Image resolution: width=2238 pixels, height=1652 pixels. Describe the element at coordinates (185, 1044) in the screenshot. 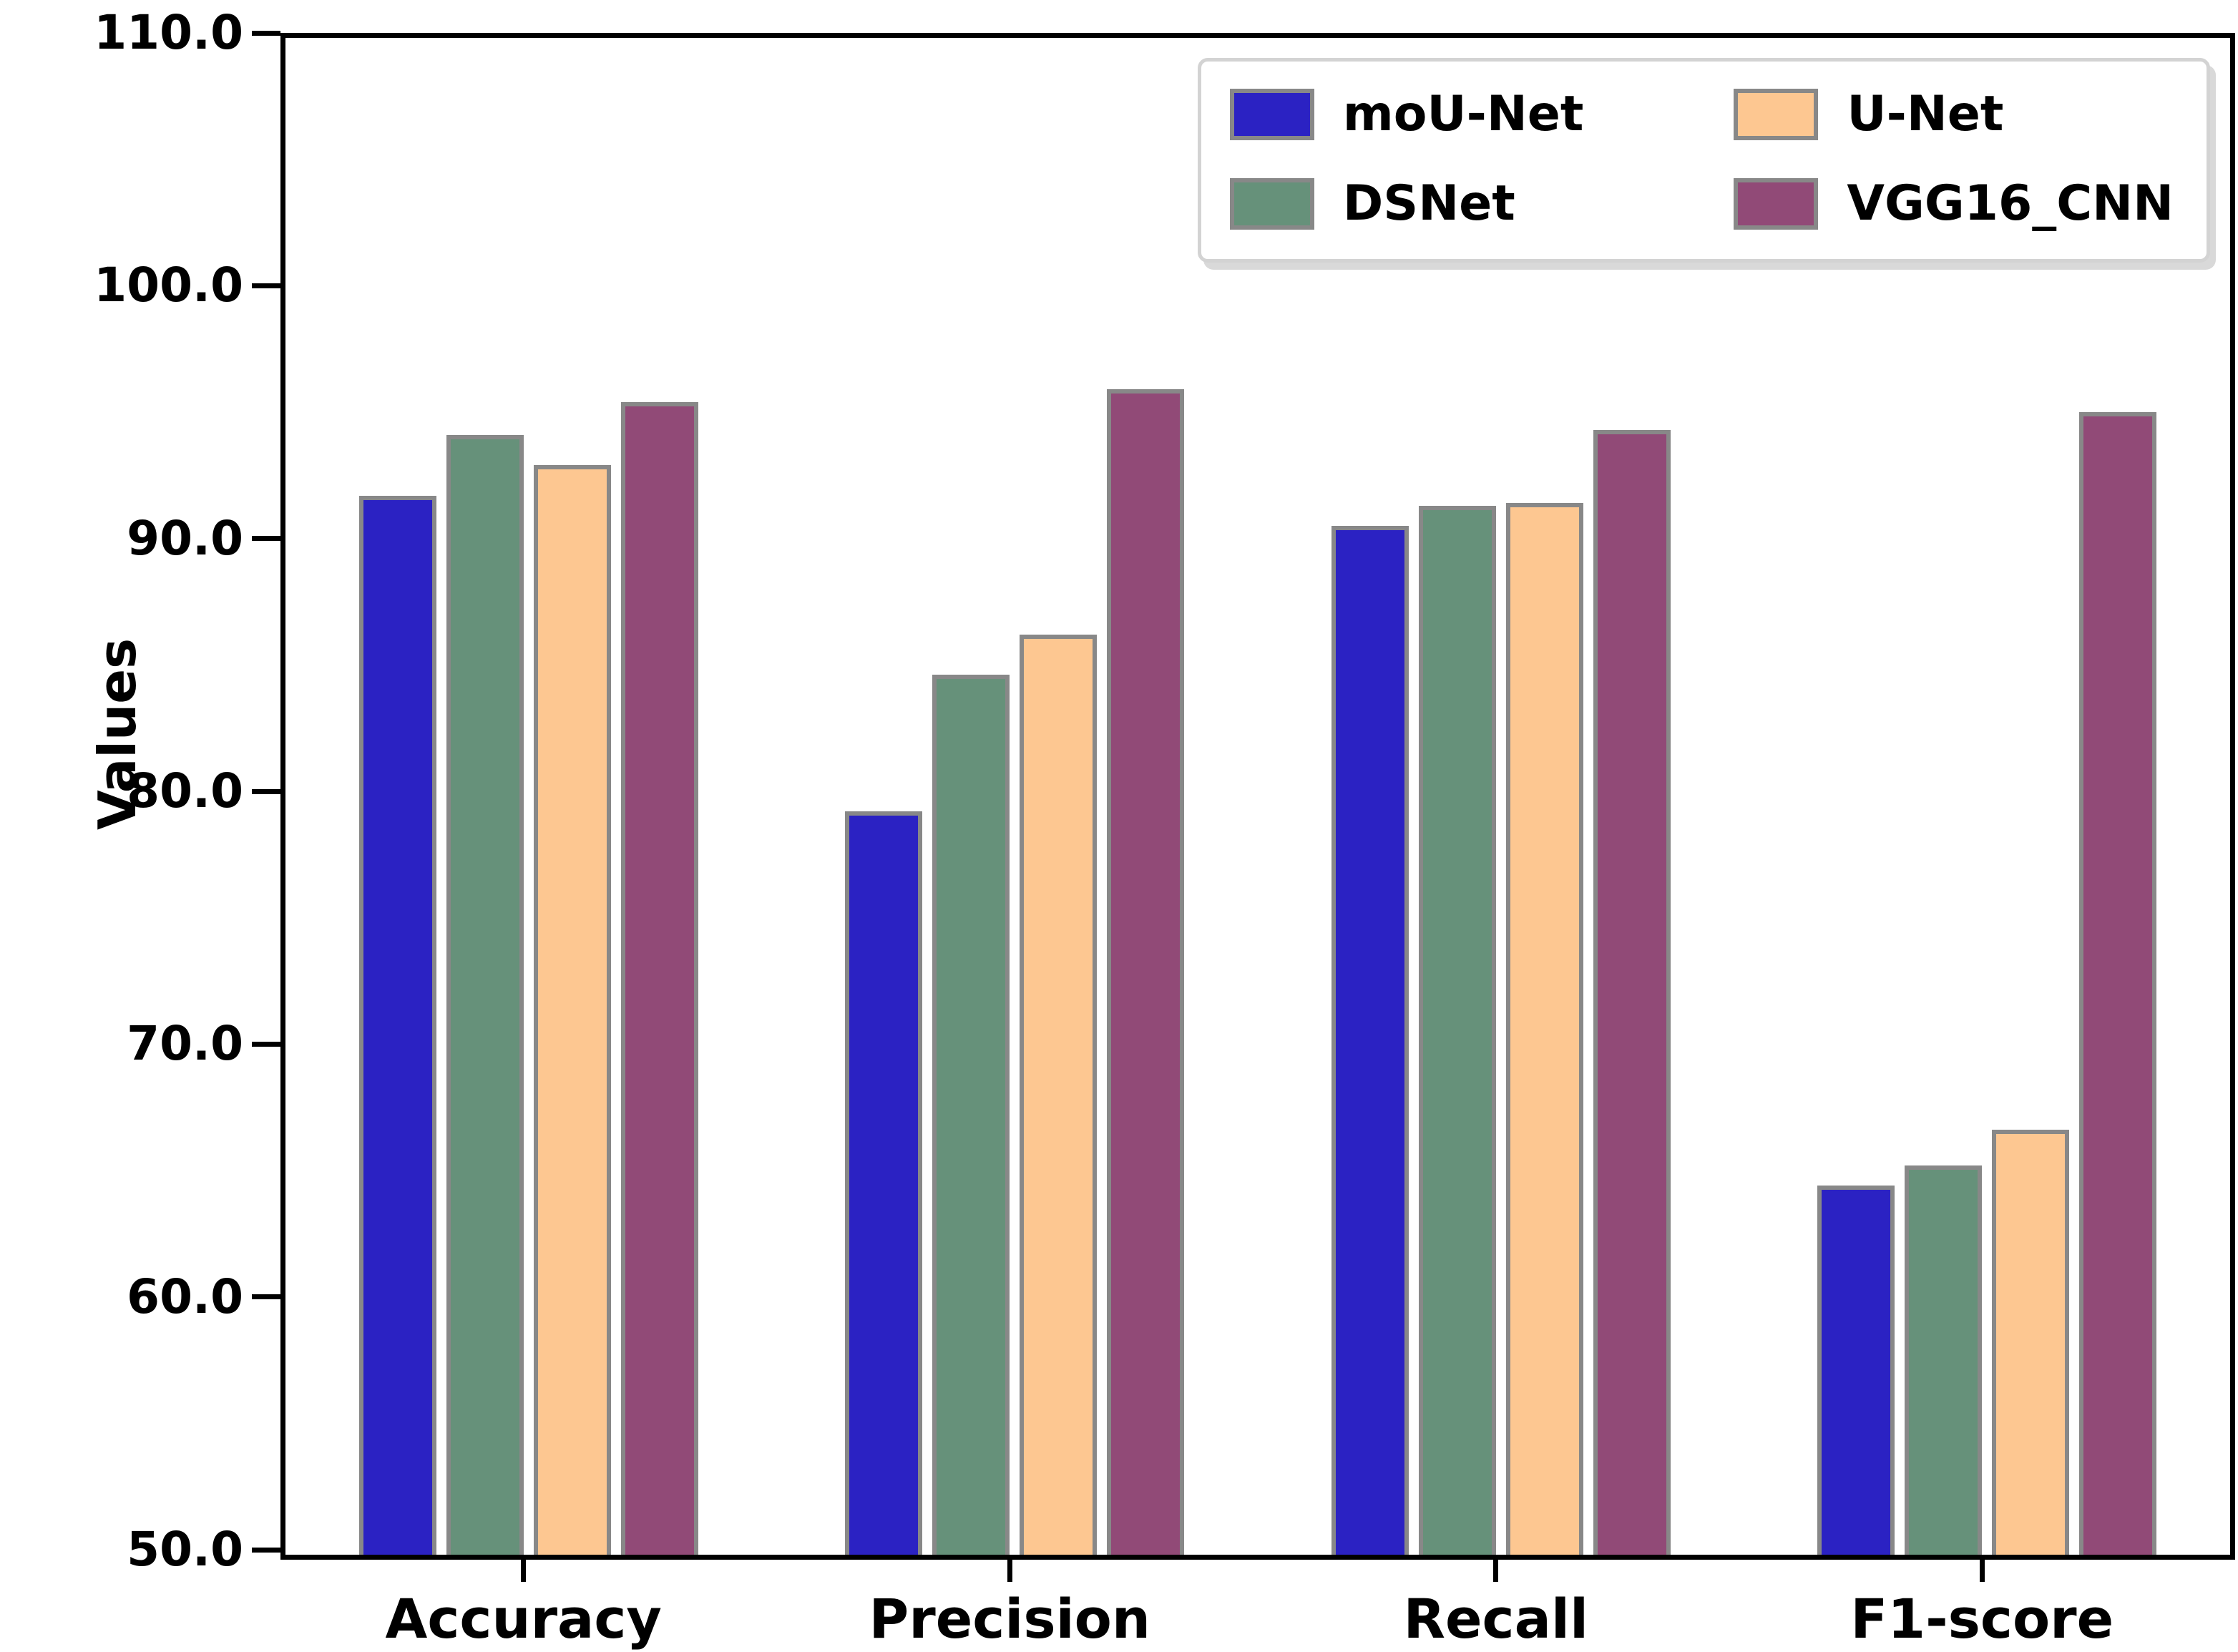

I see `y-tick-label: 70.0` at that location.